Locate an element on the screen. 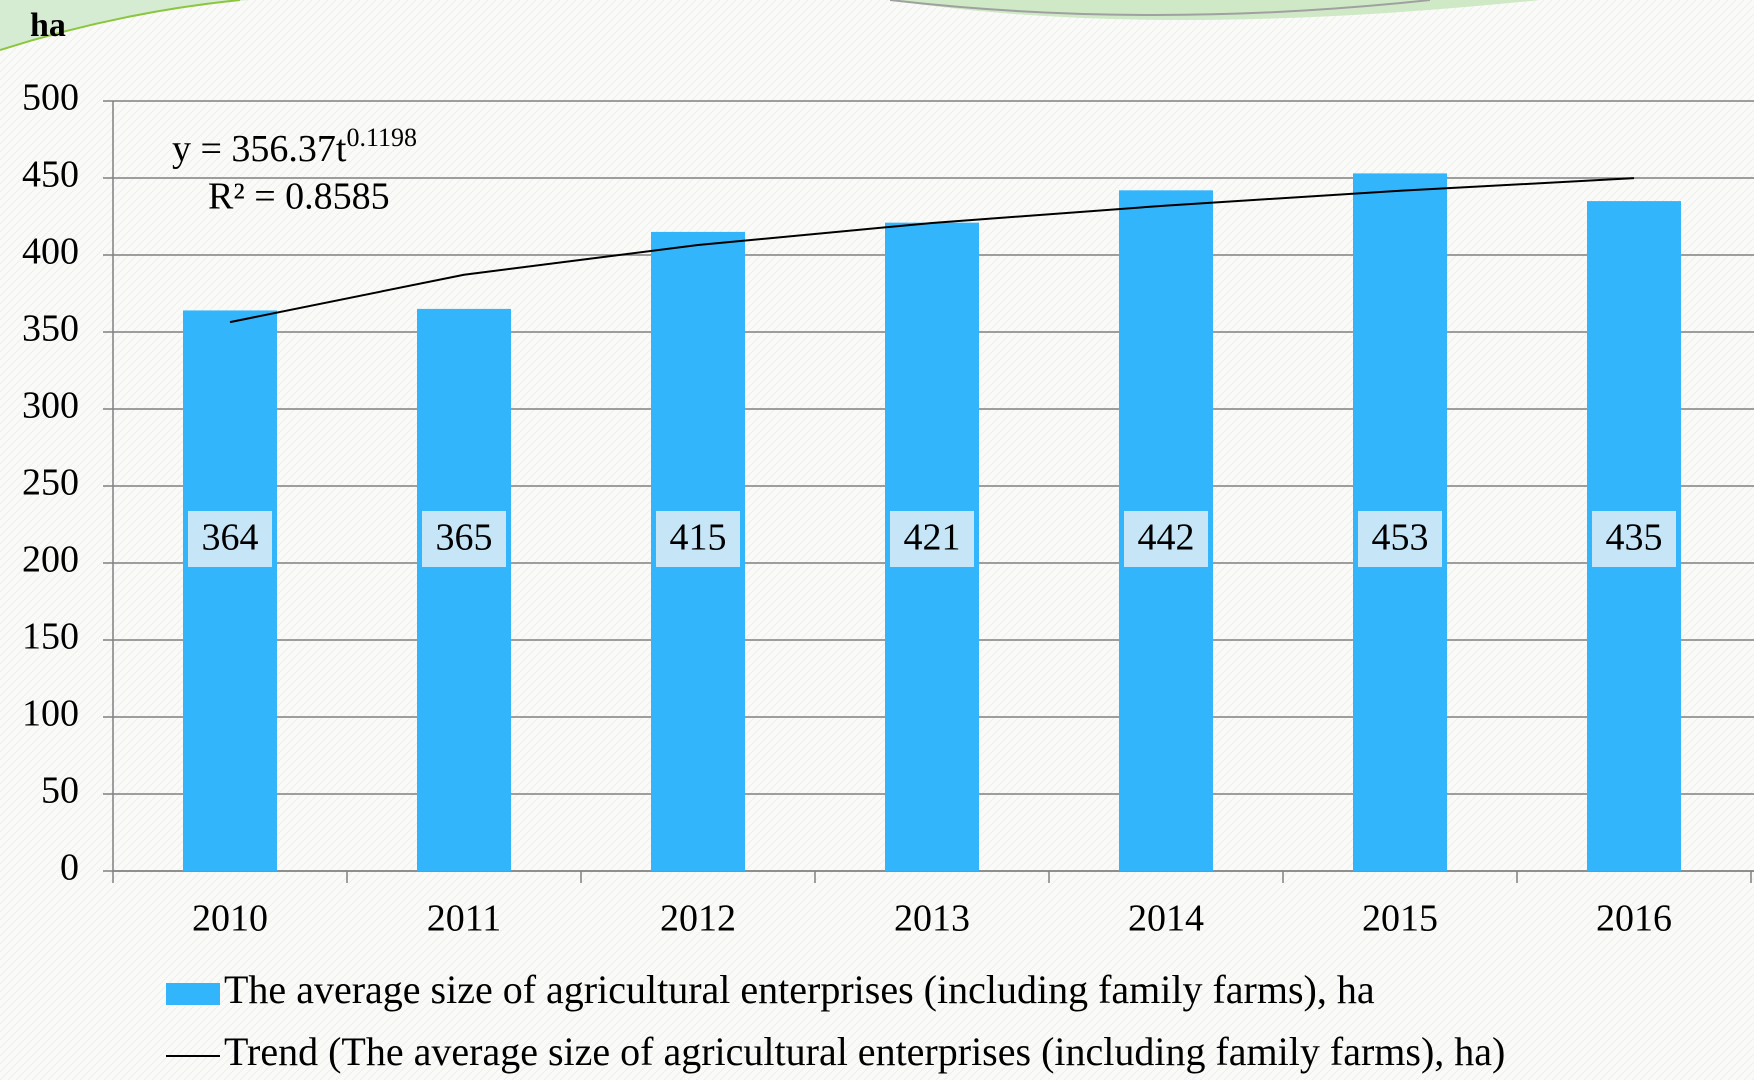 The height and width of the screenshot is (1080, 1754). x-tick-label: 2011 is located at coordinates (464, 919).